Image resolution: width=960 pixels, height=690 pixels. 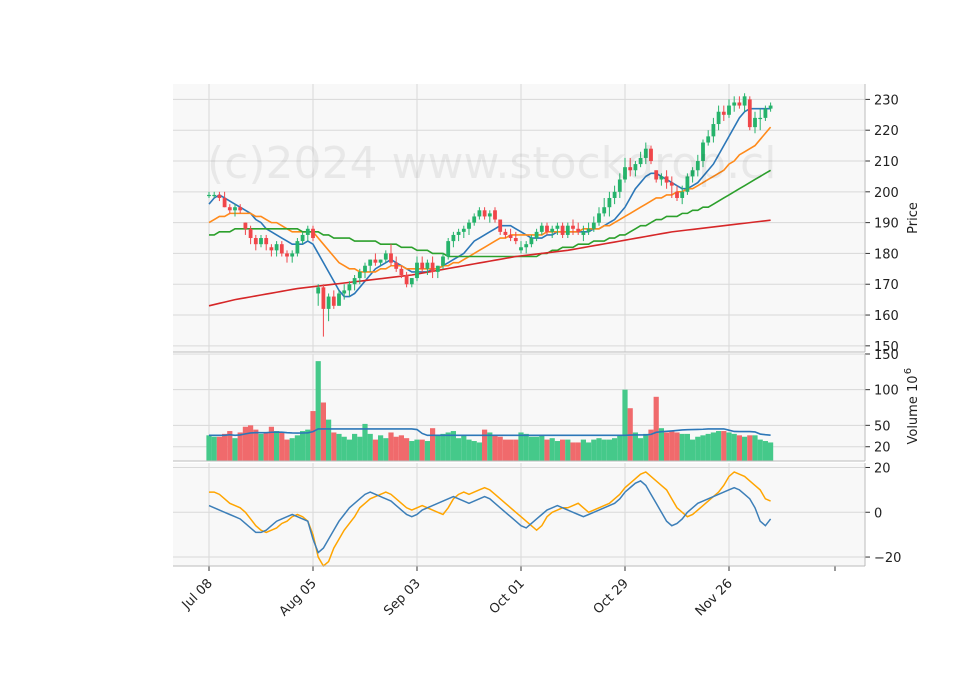 I want to click on x-tick-label: Aug 05, so click(x=298, y=597).